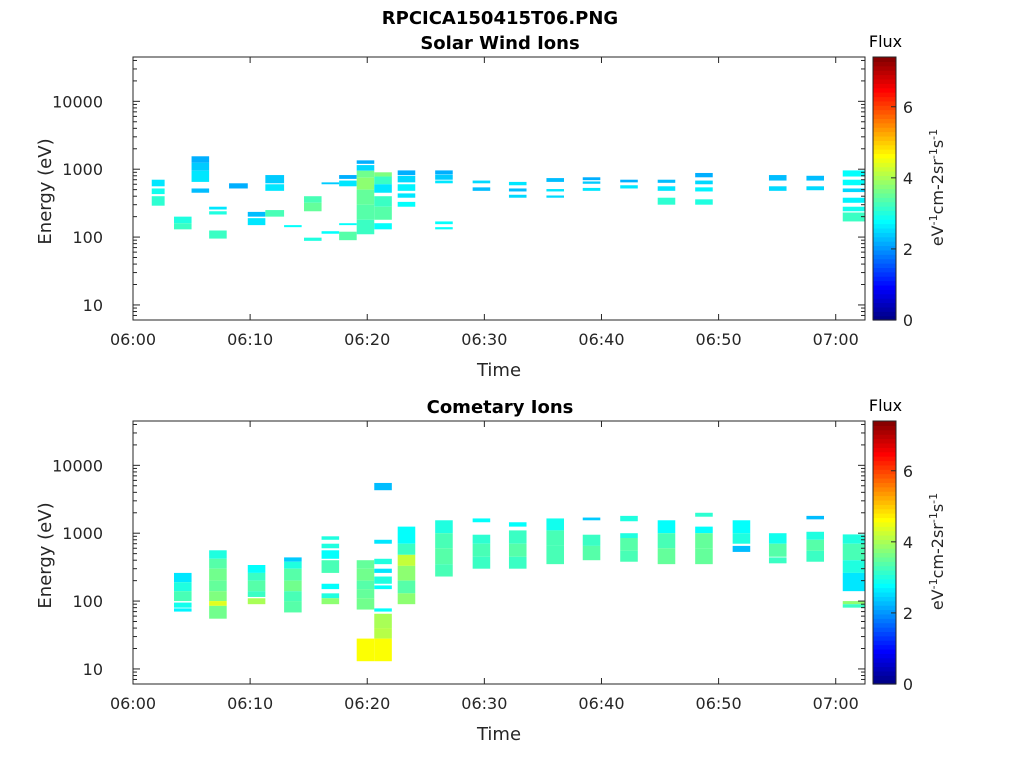 This screenshot has height=768, width=1024. Describe the element at coordinates (133, 703) in the screenshot. I see `x-tick-label: 06:00` at that location.